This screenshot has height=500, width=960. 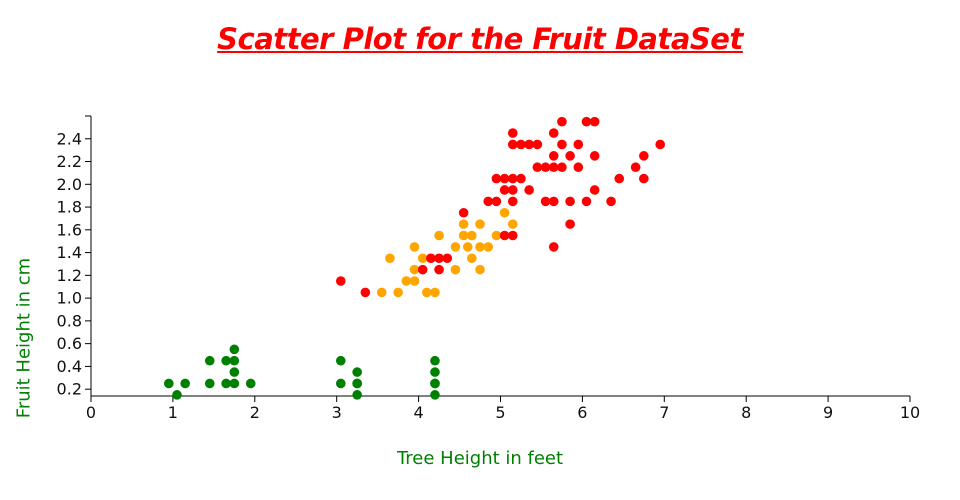 What do you see at coordinates (664, 412) in the screenshot?
I see `x-tick-label: 7` at bounding box center [664, 412].